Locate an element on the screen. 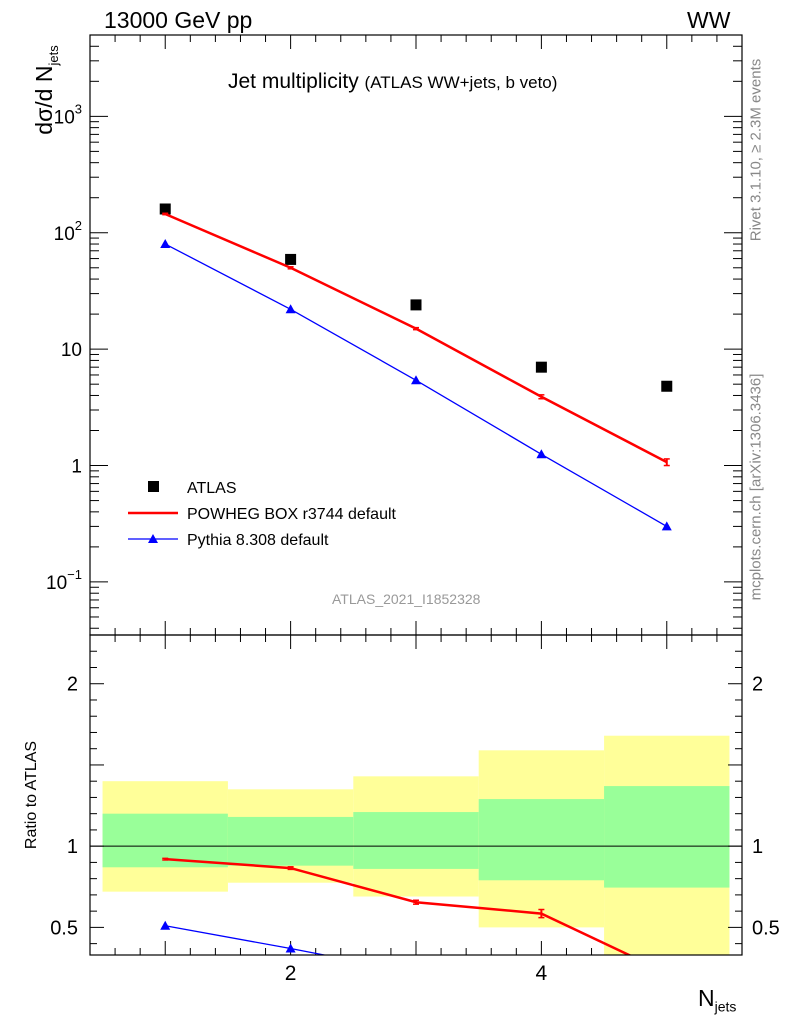 The height and width of the screenshot is (1024, 786). series-atlas is located at coordinates (416, 297).